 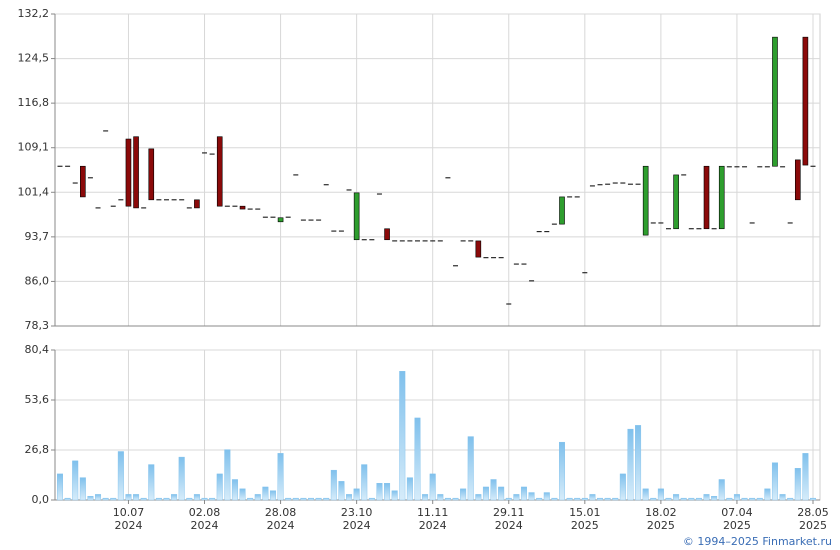 What do you see at coordinates (356, 519) in the screenshot?
I see `x-tick-label: 23.10 2024` at bounding box center [356, 519].